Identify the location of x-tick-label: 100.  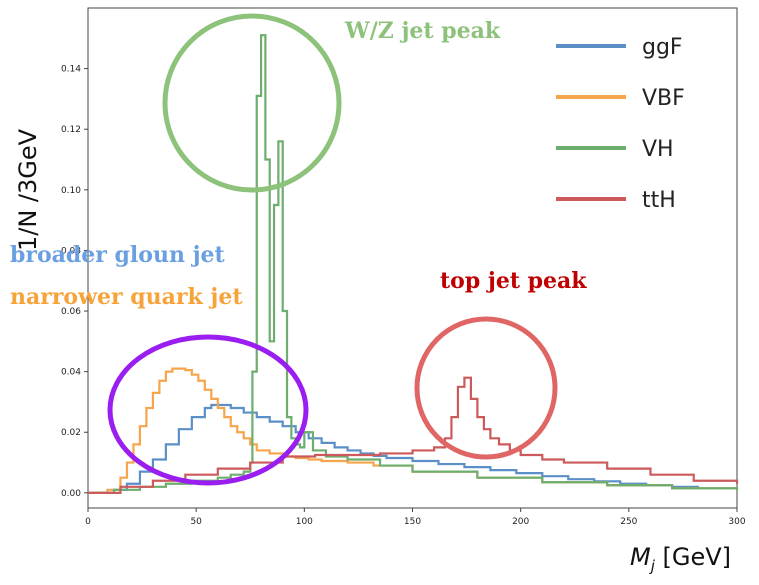
(304, 522).